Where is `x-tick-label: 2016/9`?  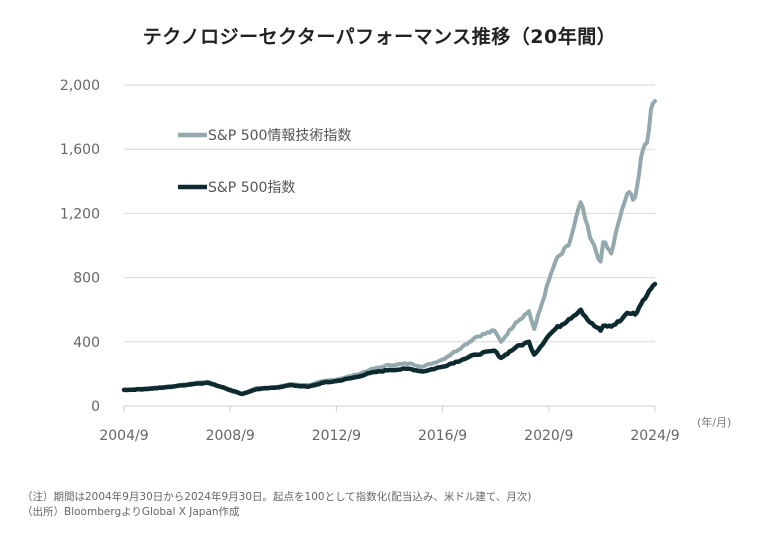
x-tick-label: 2016/9 is located at coordinates (442, 436).